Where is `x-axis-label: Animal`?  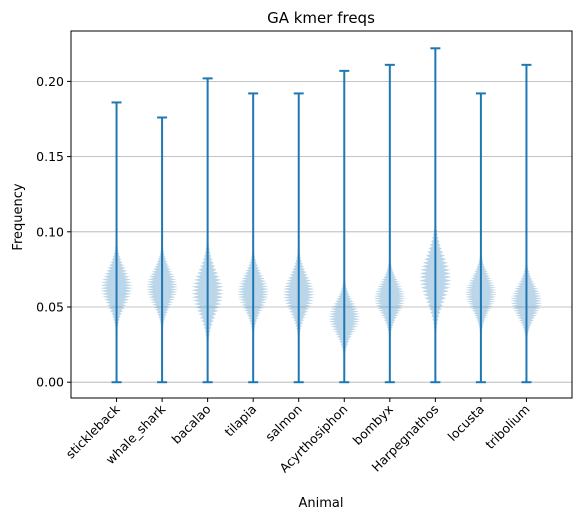
x-axis-label: Animal is located at coordinates (321, 503).